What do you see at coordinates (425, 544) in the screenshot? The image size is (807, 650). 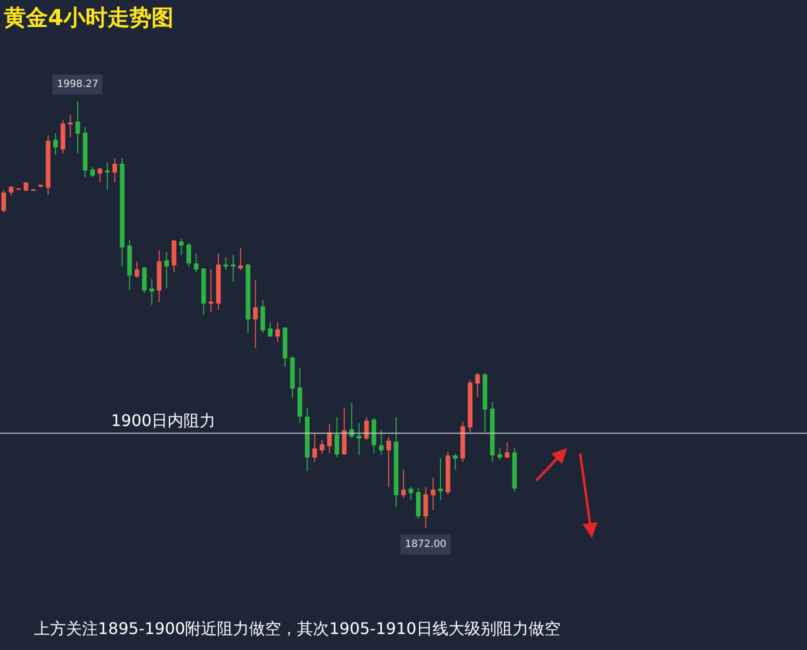 I see `annotation: 1872.00` at bounding box center [425, 544].